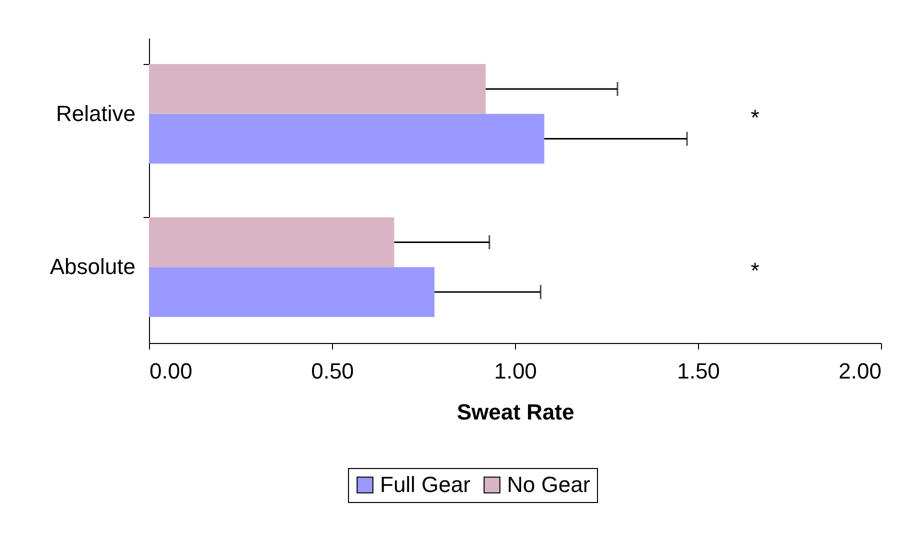  What do you see at coordinates (515, 412) in the screenshot?
I see `x-axis-title: Sweat Rate` at bounding box center [515, 412].